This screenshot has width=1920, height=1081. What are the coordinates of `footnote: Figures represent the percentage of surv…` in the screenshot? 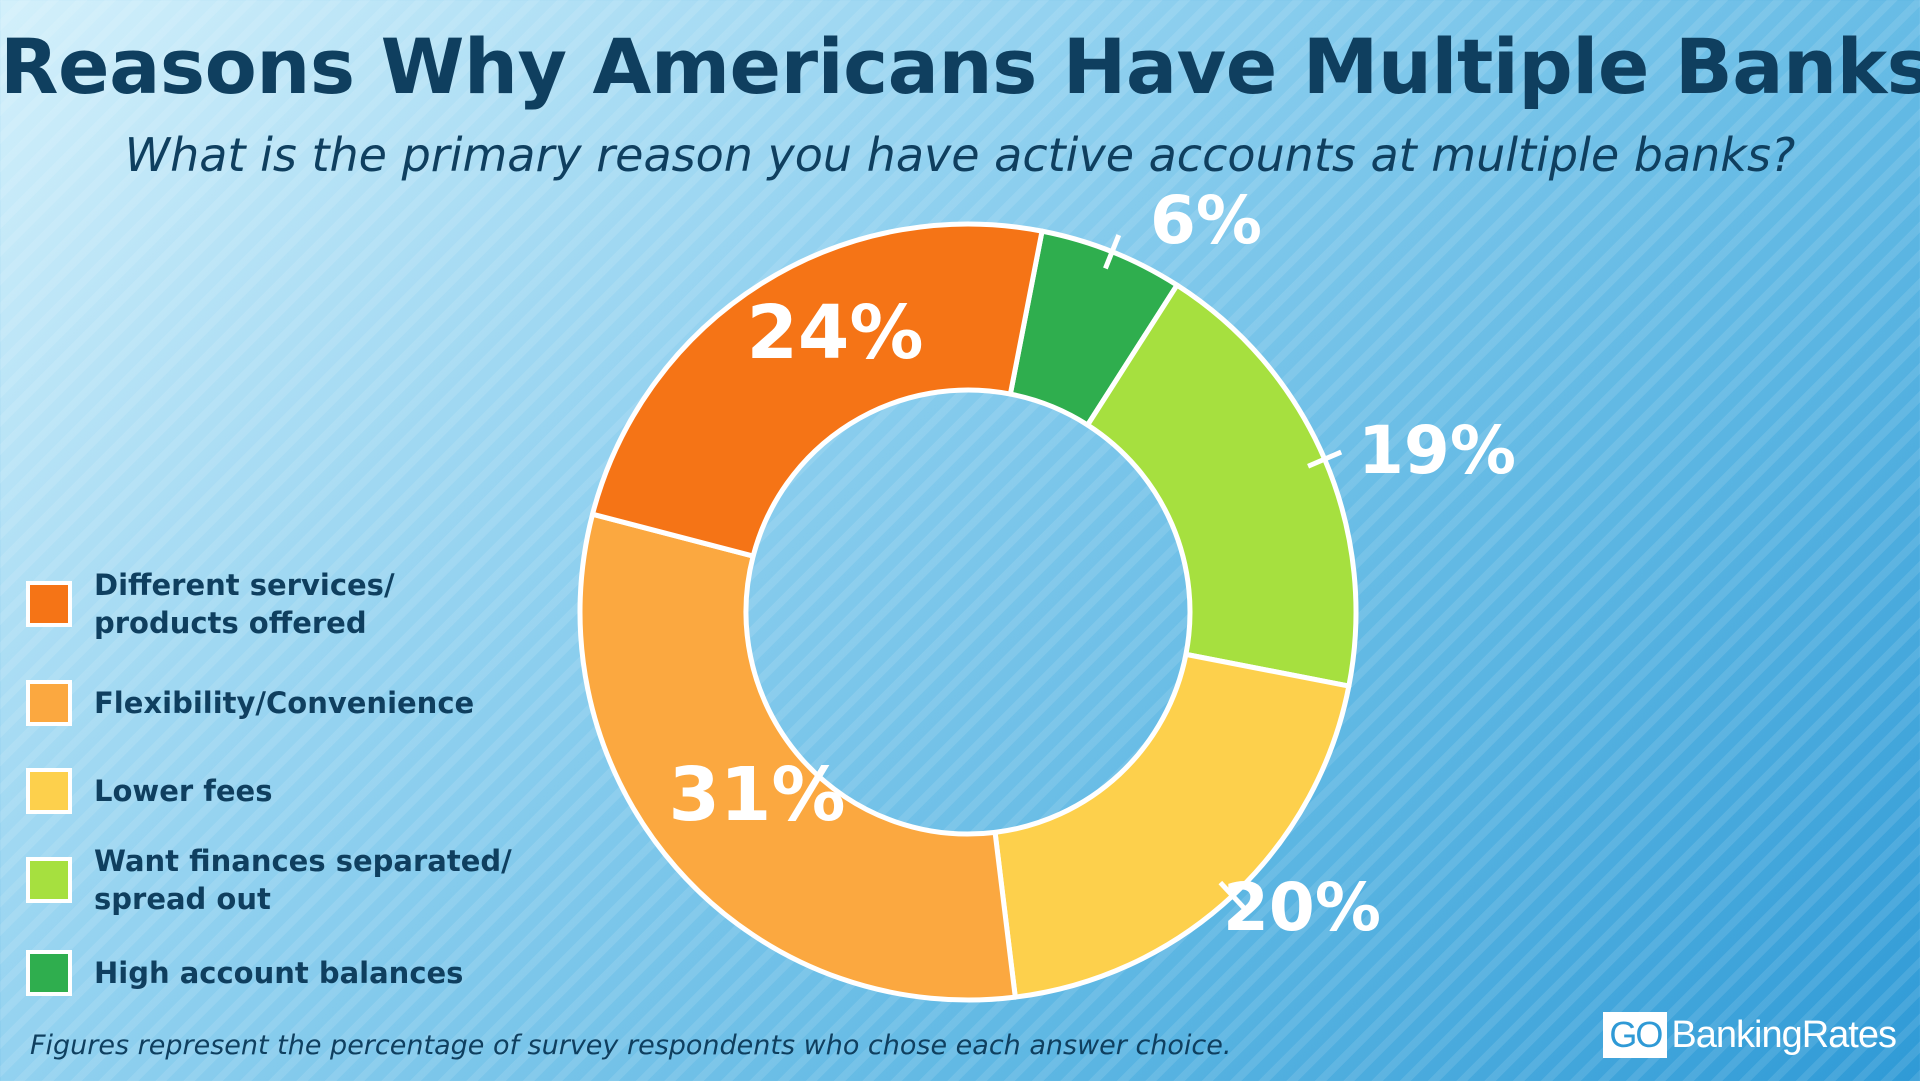 It's located at (631, 1045).